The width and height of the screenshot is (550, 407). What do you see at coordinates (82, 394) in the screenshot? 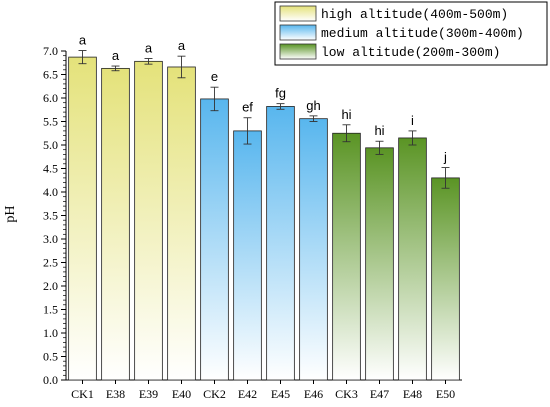
I see `x-tick-label-CK1: CK1` at bounding box center [82, 394].